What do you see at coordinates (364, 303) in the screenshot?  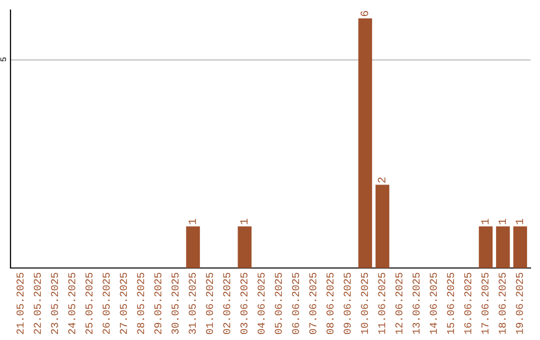 I see `x-tick-label: 10.06.2025` at bounding box center [364, 303].